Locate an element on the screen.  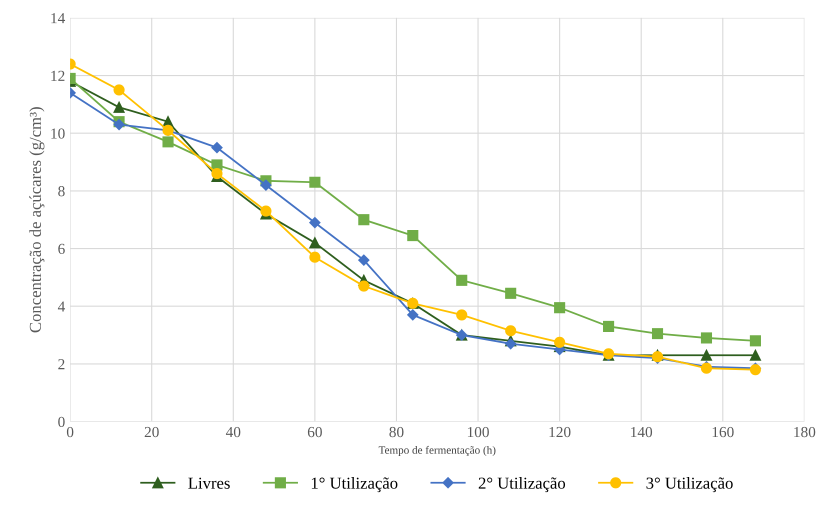
legend-label: Livres is located at coordinates (209, 483).